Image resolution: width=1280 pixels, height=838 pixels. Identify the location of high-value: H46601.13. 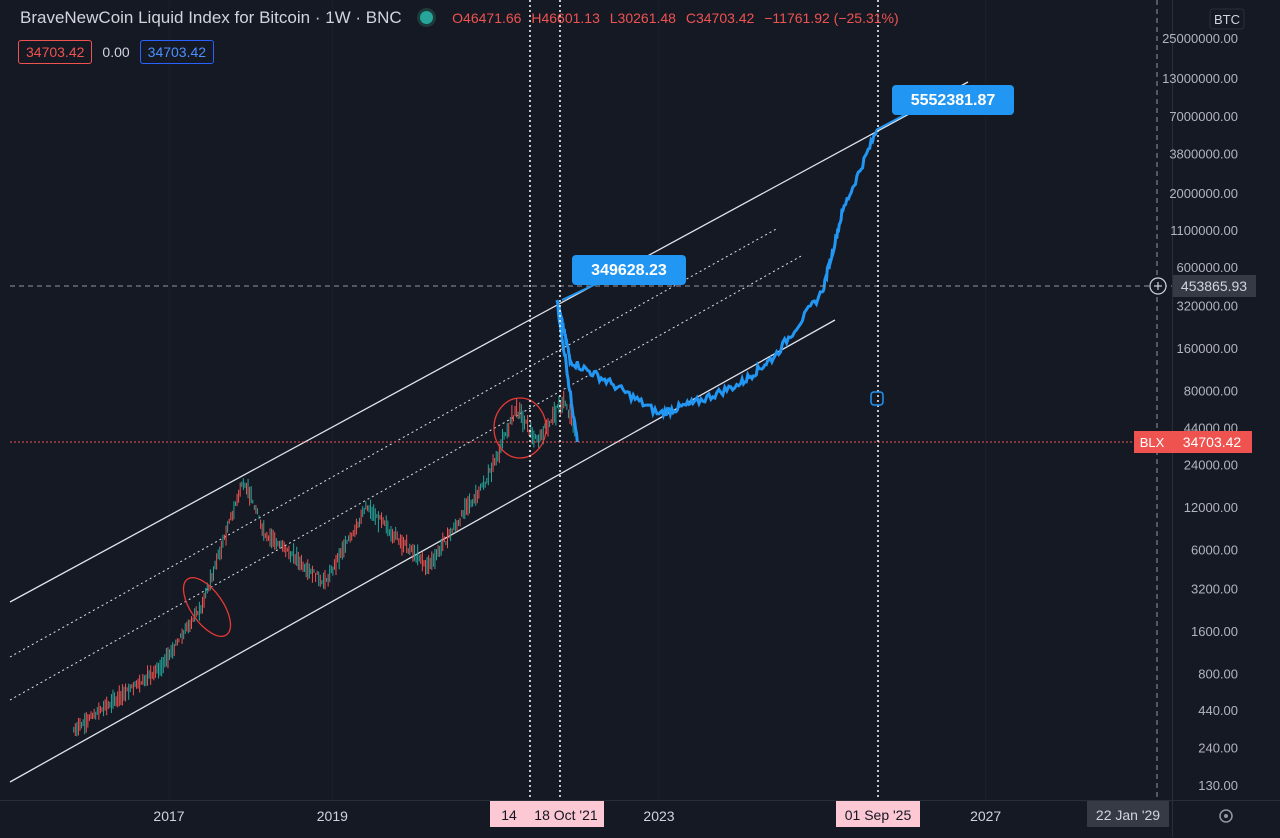
(565, 18).